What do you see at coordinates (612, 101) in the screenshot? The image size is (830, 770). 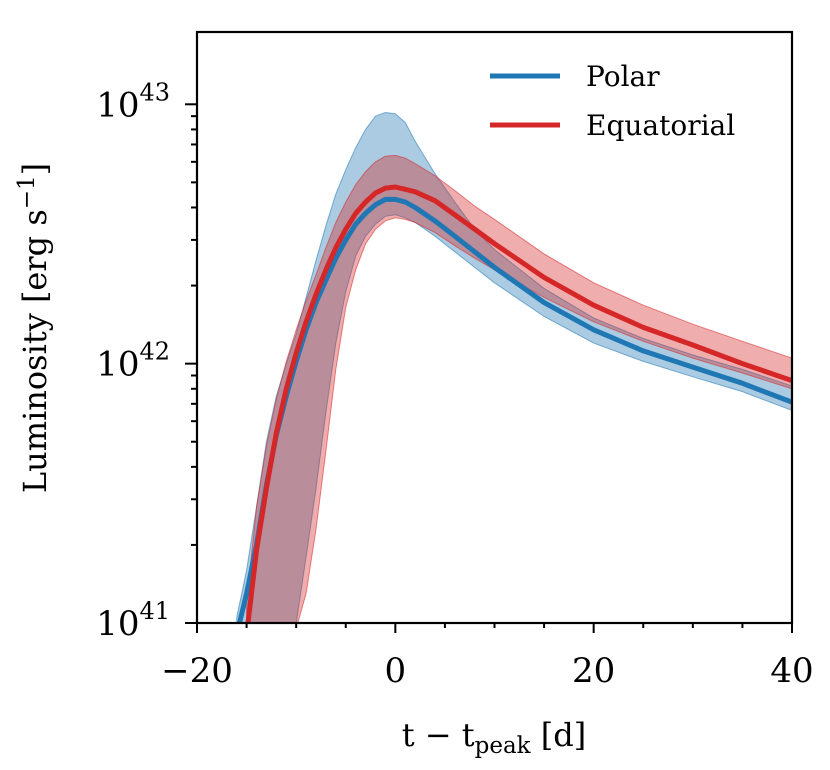 I see `legend: Polar Equatorial` at bounding box center [612, 101].